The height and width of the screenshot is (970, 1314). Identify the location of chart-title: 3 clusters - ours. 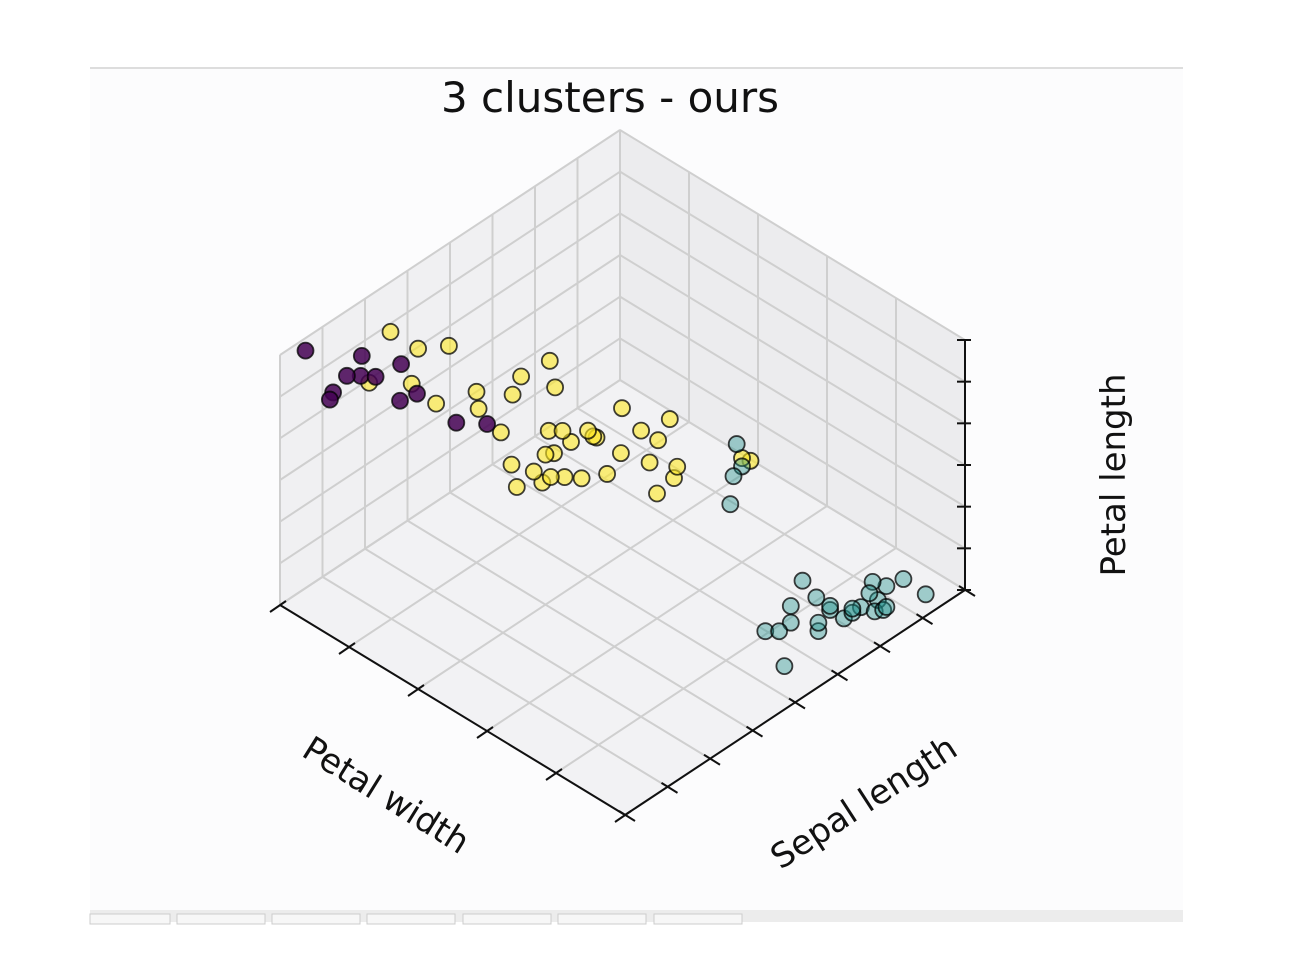
(610, 97).